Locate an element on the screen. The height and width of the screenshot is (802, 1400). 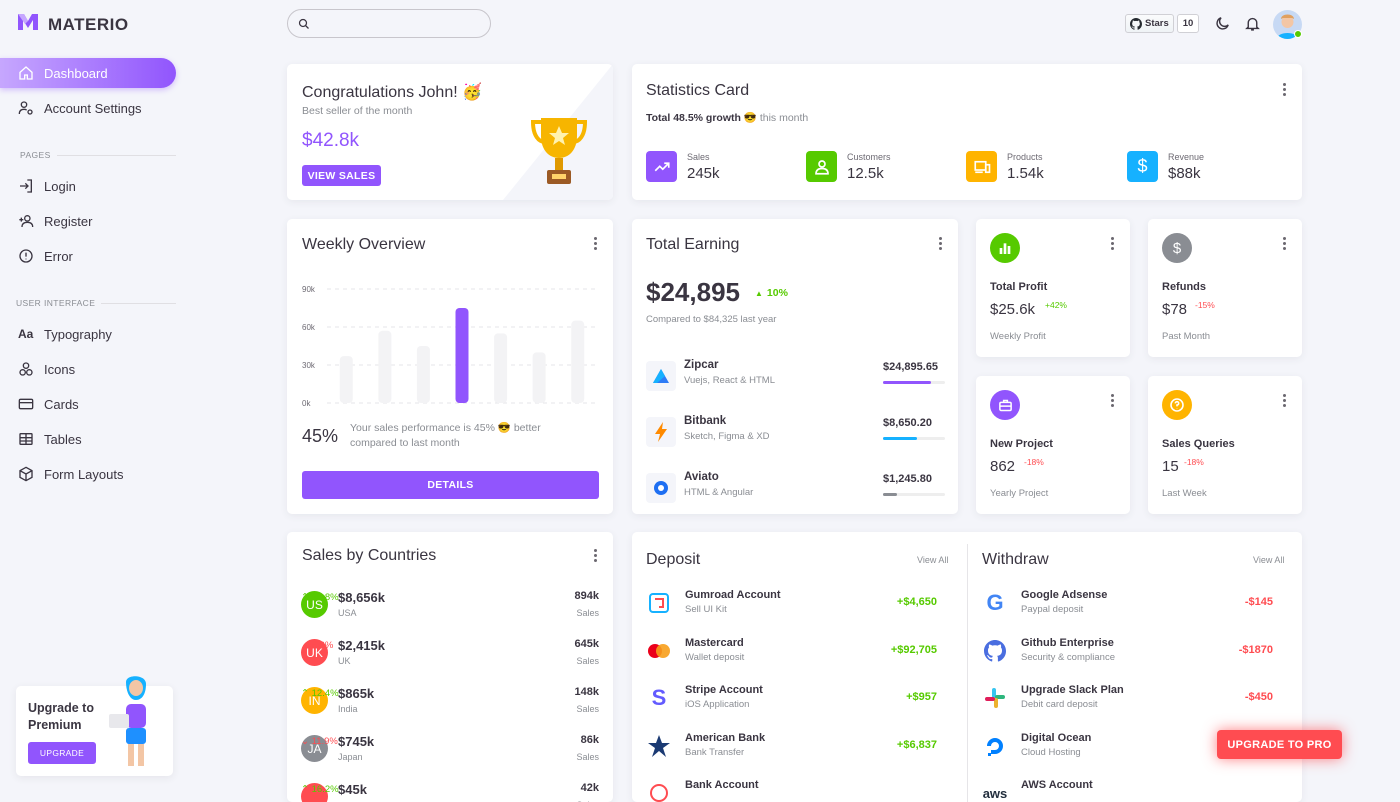
mini-card-value: $25.6k is located at coordinates (1013, 309).